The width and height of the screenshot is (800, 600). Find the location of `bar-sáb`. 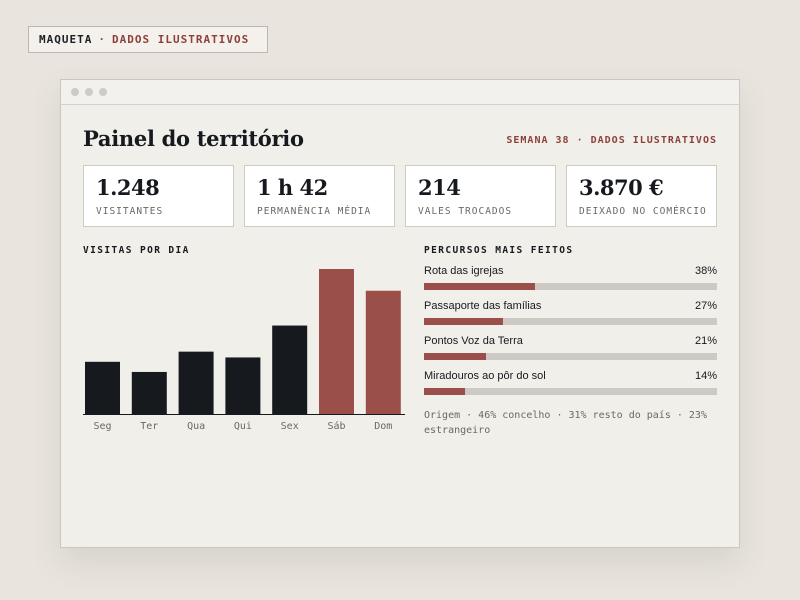

bar-sáb is located at coordinates (336, 341).